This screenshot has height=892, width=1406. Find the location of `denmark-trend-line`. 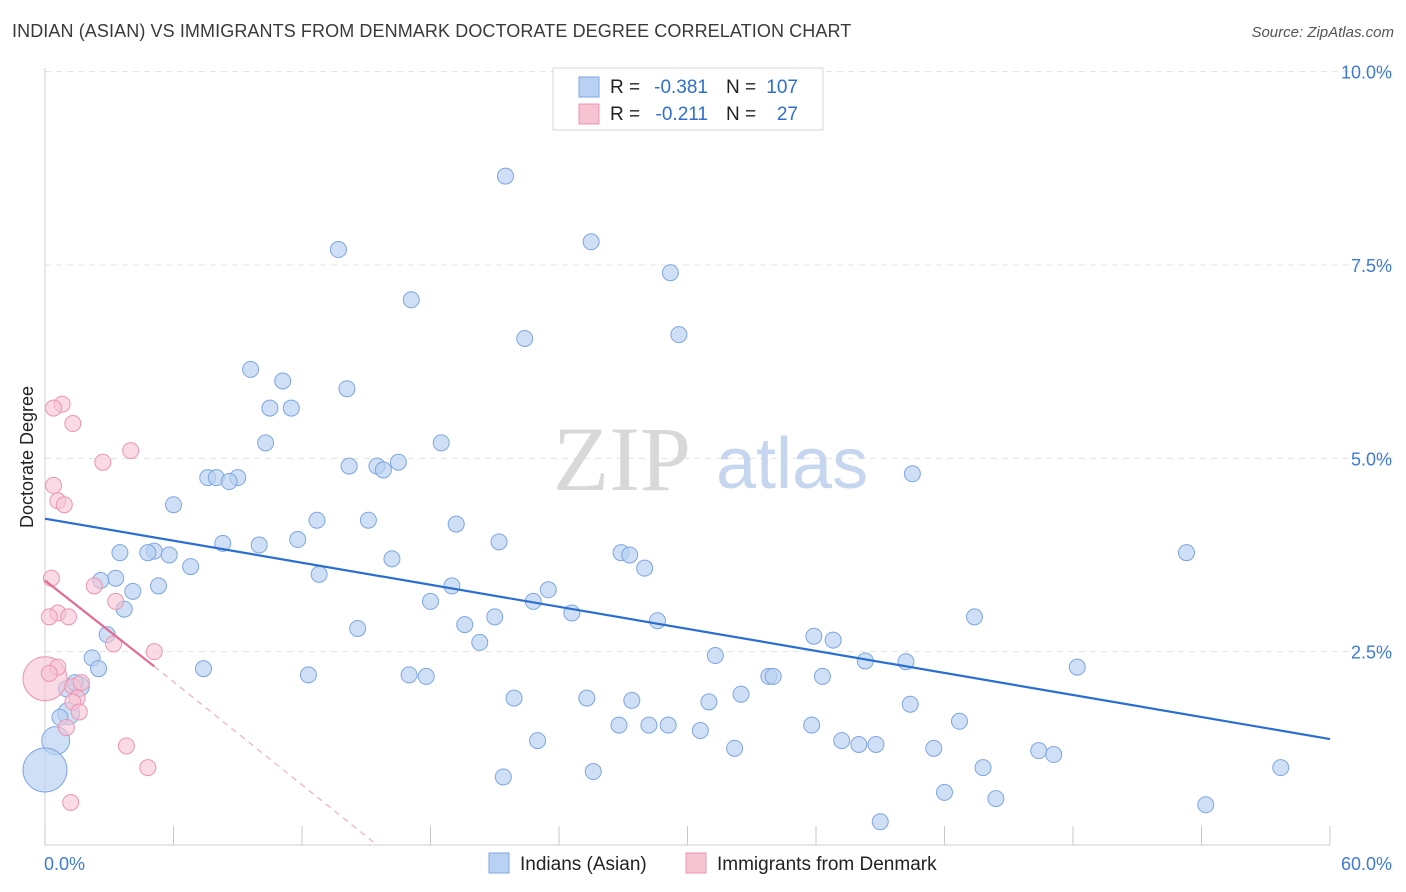

denmark-trend-line is located at coordinates (99, 623).